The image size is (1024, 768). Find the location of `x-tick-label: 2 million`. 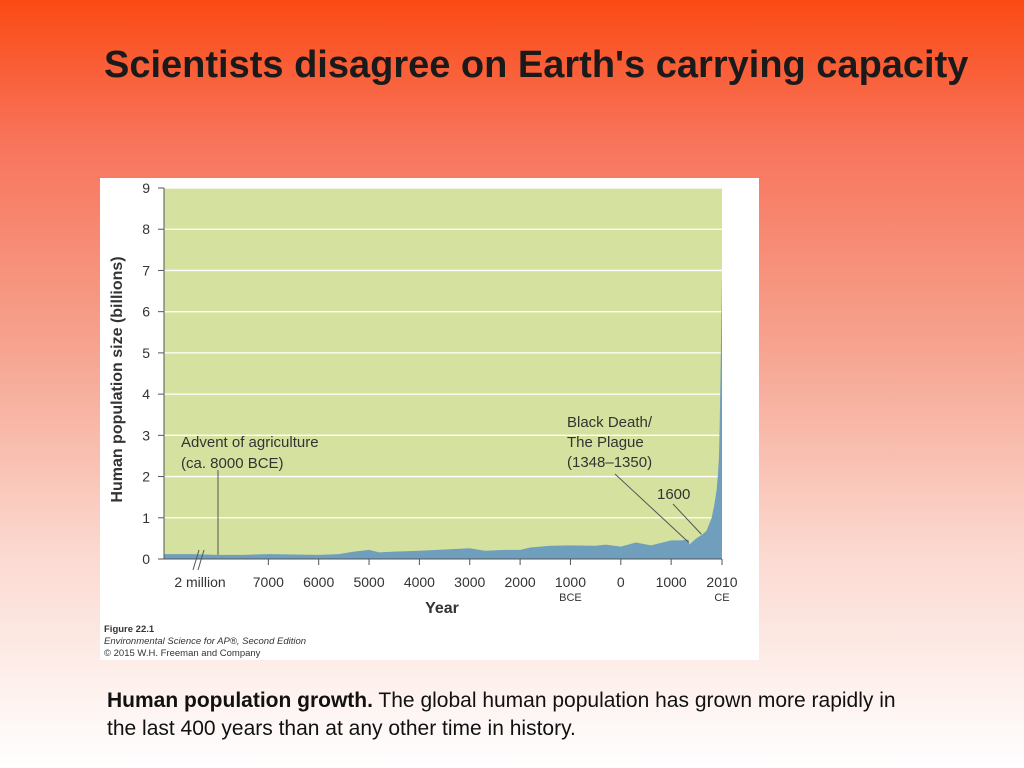

x-tick-label: 2 million is located at coordinates (199, 582).